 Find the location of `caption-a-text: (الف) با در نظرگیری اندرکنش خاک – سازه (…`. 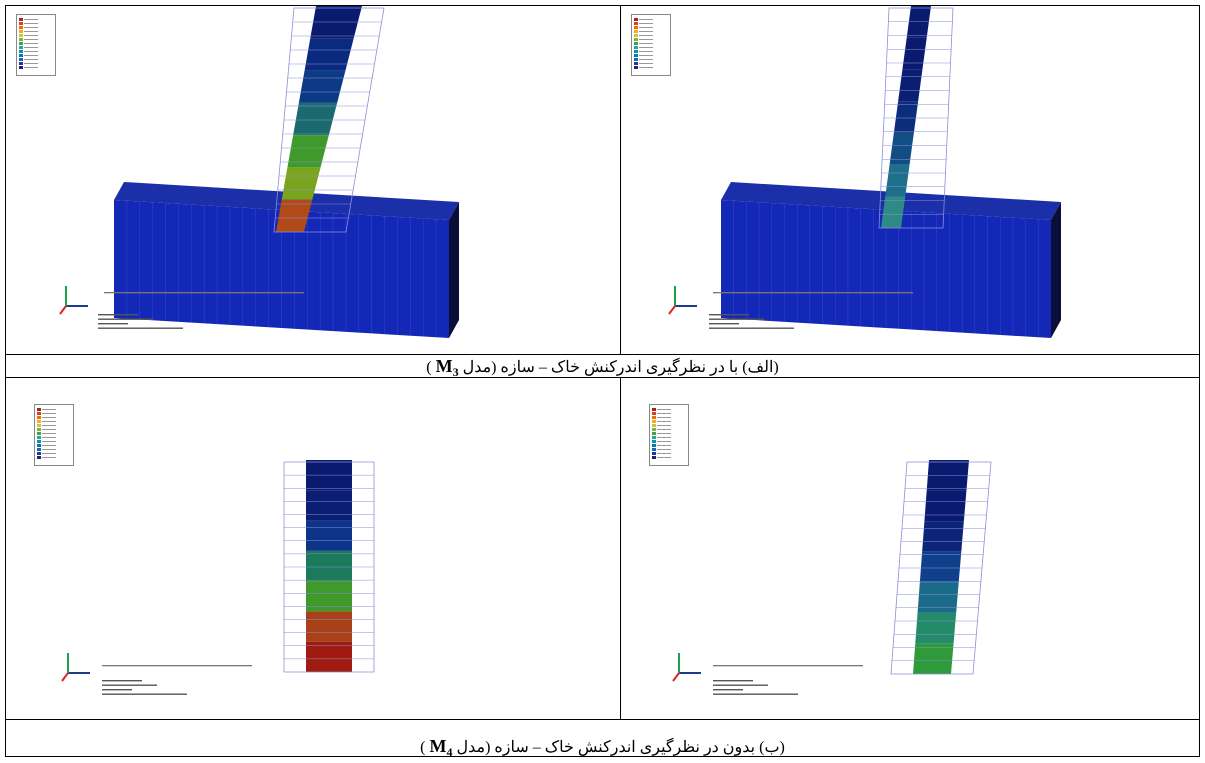

caption-a-text: (الف) با در نظرگیری اندرکنش خاک – سازه (… is located at coordinates (618, 367).